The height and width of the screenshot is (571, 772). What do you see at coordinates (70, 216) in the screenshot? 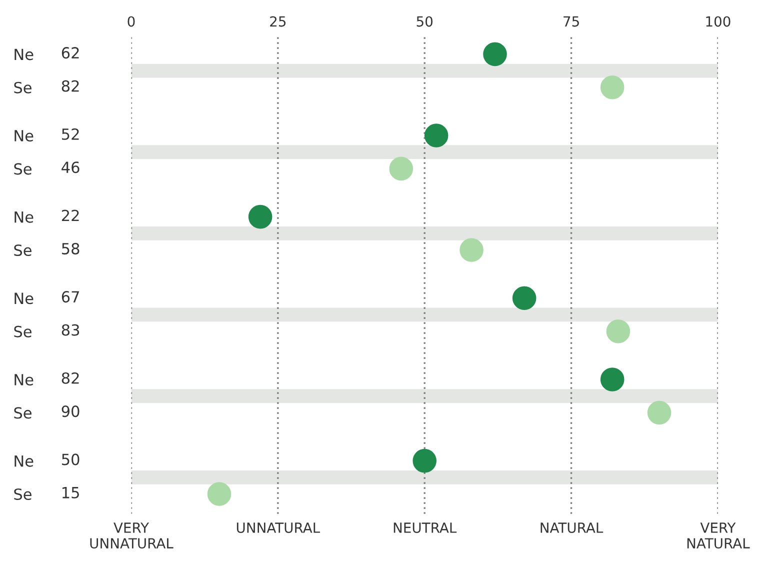
I see `data-label: 22` at bounding box center [70, 216].